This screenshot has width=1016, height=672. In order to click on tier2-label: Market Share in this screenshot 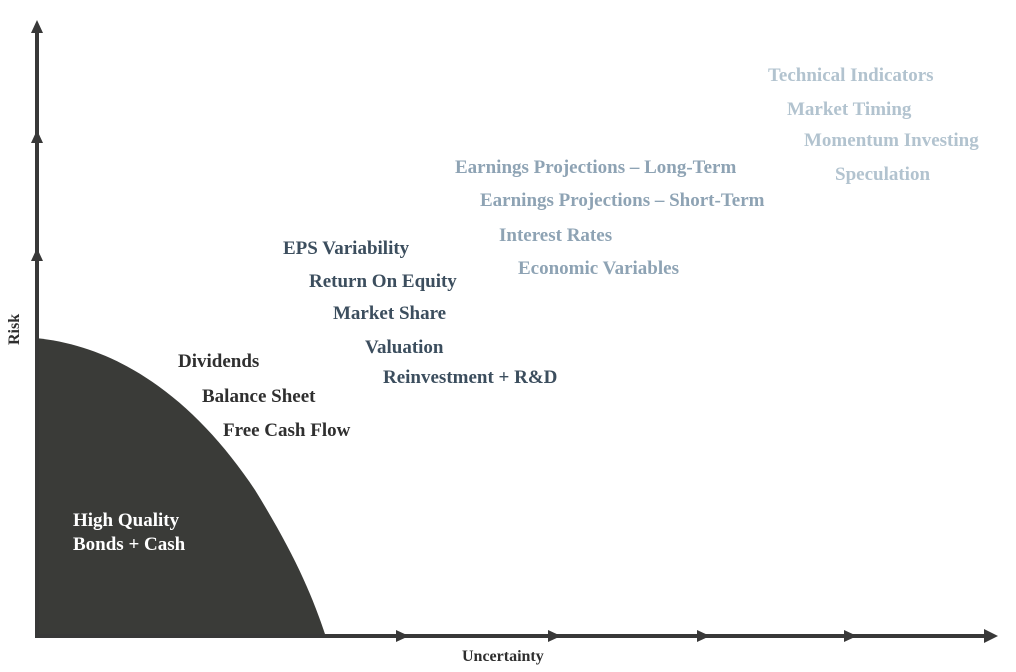, I will do `click(390, 313)`.